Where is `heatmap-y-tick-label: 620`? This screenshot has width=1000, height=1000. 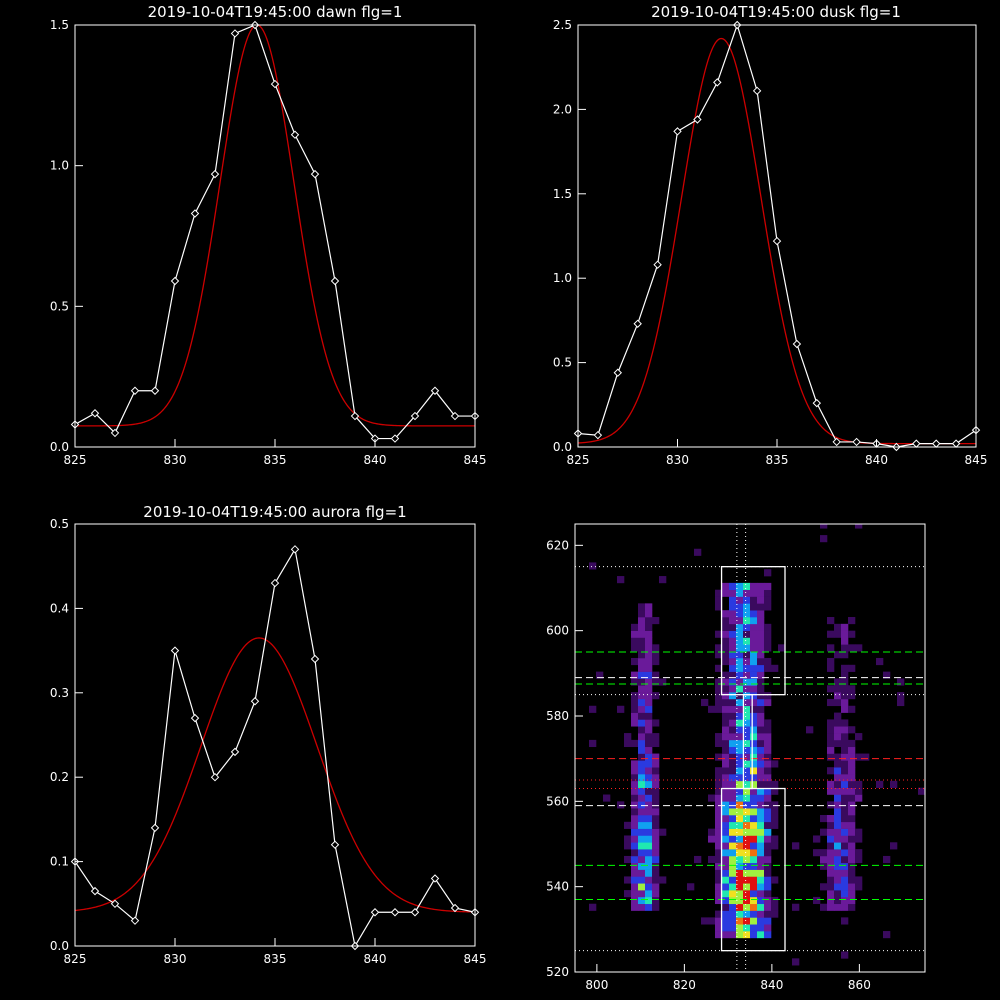
heatmap-y-tick-label: 620 is located at coordinates (557, 545).